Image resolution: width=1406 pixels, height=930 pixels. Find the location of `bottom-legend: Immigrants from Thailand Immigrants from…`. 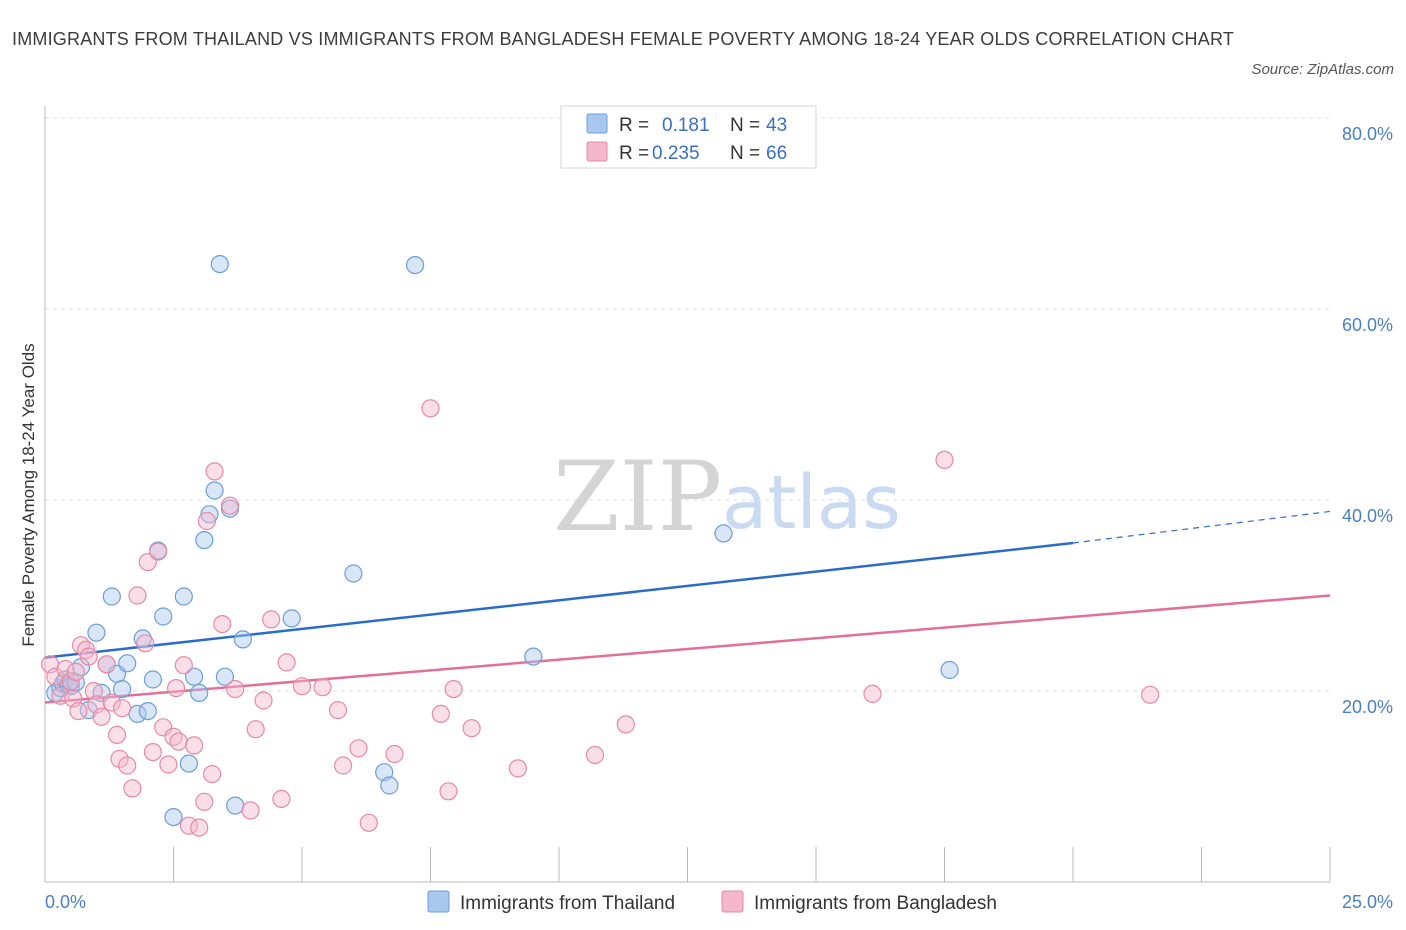

bottom-legend: Immigrants from Thailand Immigrants from… is located at coordinates (712, 902).